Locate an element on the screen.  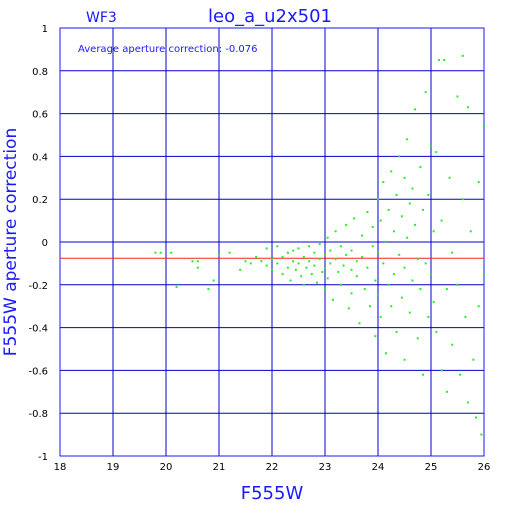
y-tick-label: 0 is located at coordinates (45, 243).